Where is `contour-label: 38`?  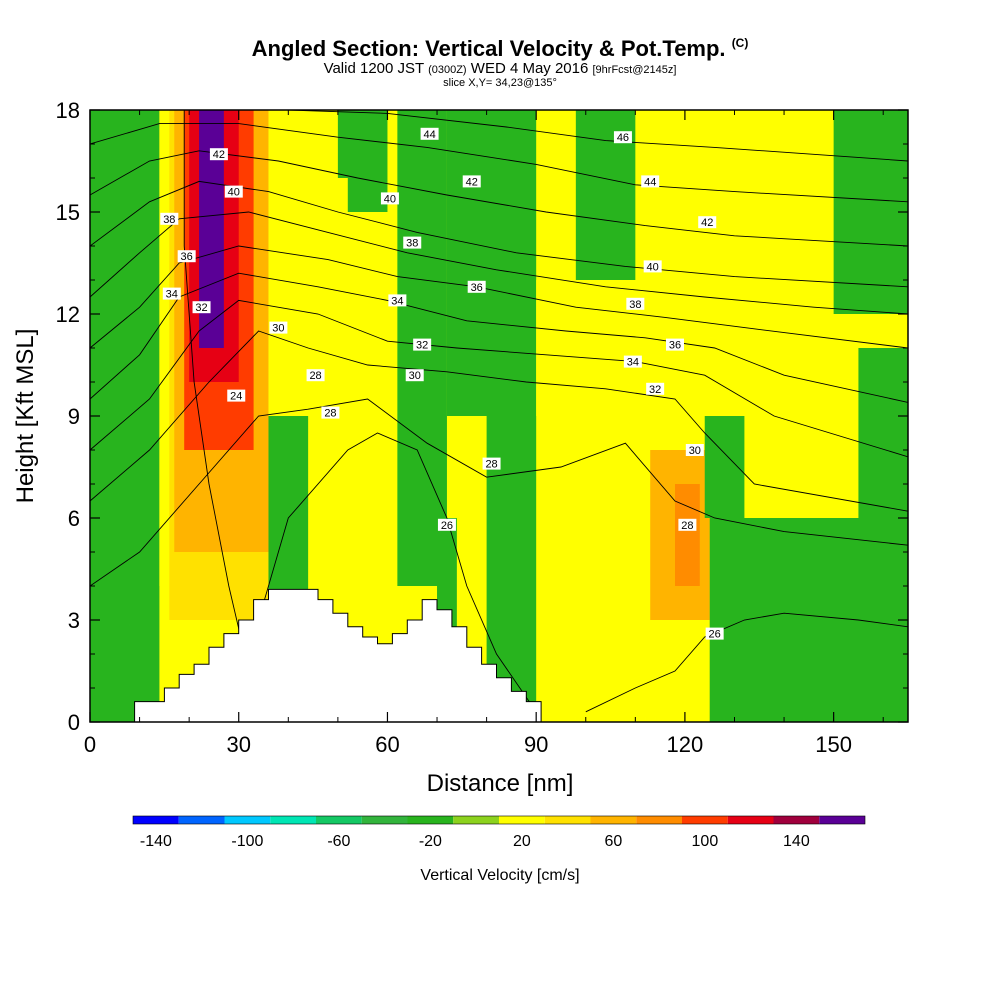
contour-label: 38 is located at coordinates (635, 304).